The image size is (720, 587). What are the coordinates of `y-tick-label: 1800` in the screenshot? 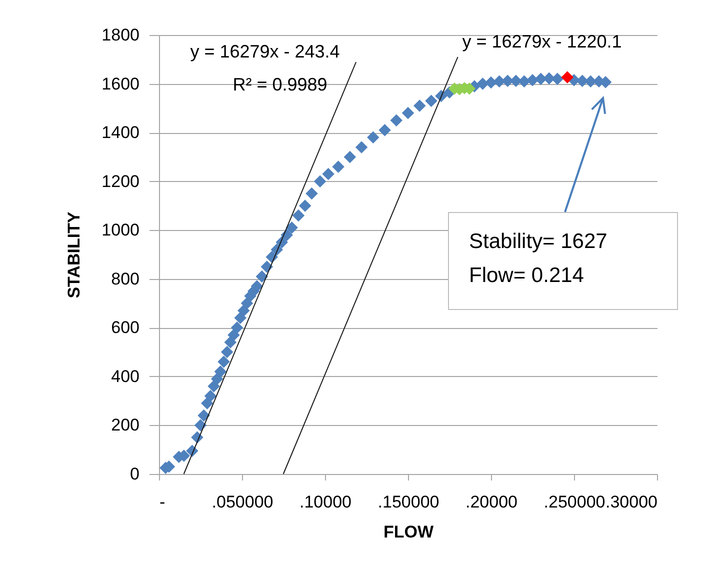 It's located at (121, 35).